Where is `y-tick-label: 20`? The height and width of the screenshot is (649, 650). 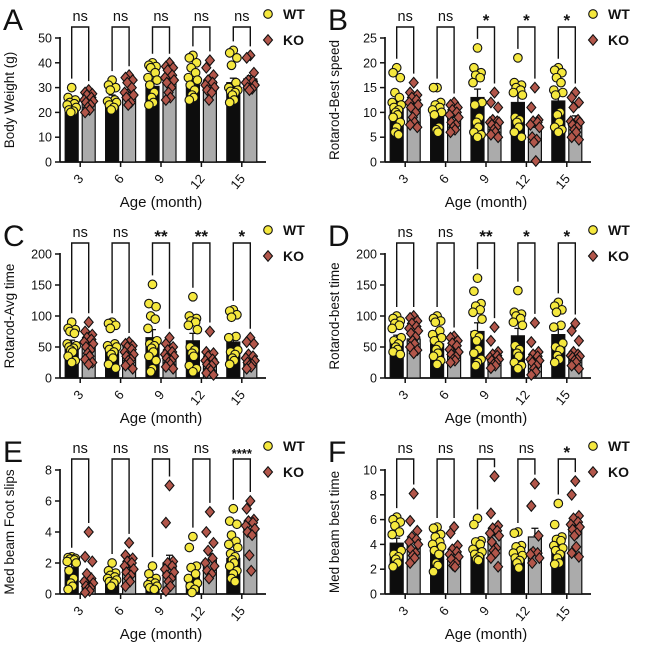 y-tick-label: 20 is located at coordinates (45, 113).